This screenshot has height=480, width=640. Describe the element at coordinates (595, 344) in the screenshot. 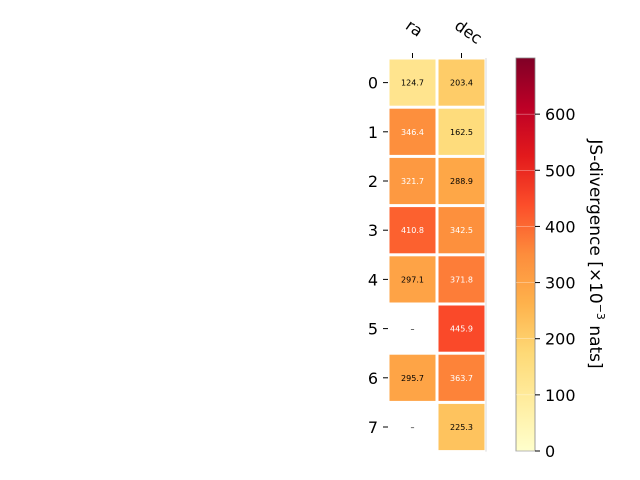

I see `colorbar-label-tail: nats]` at that location.